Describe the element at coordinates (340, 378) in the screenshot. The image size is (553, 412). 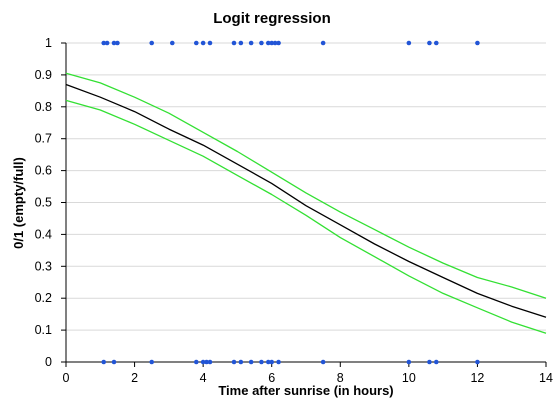
I see `x-tick-label: 8` at that location.